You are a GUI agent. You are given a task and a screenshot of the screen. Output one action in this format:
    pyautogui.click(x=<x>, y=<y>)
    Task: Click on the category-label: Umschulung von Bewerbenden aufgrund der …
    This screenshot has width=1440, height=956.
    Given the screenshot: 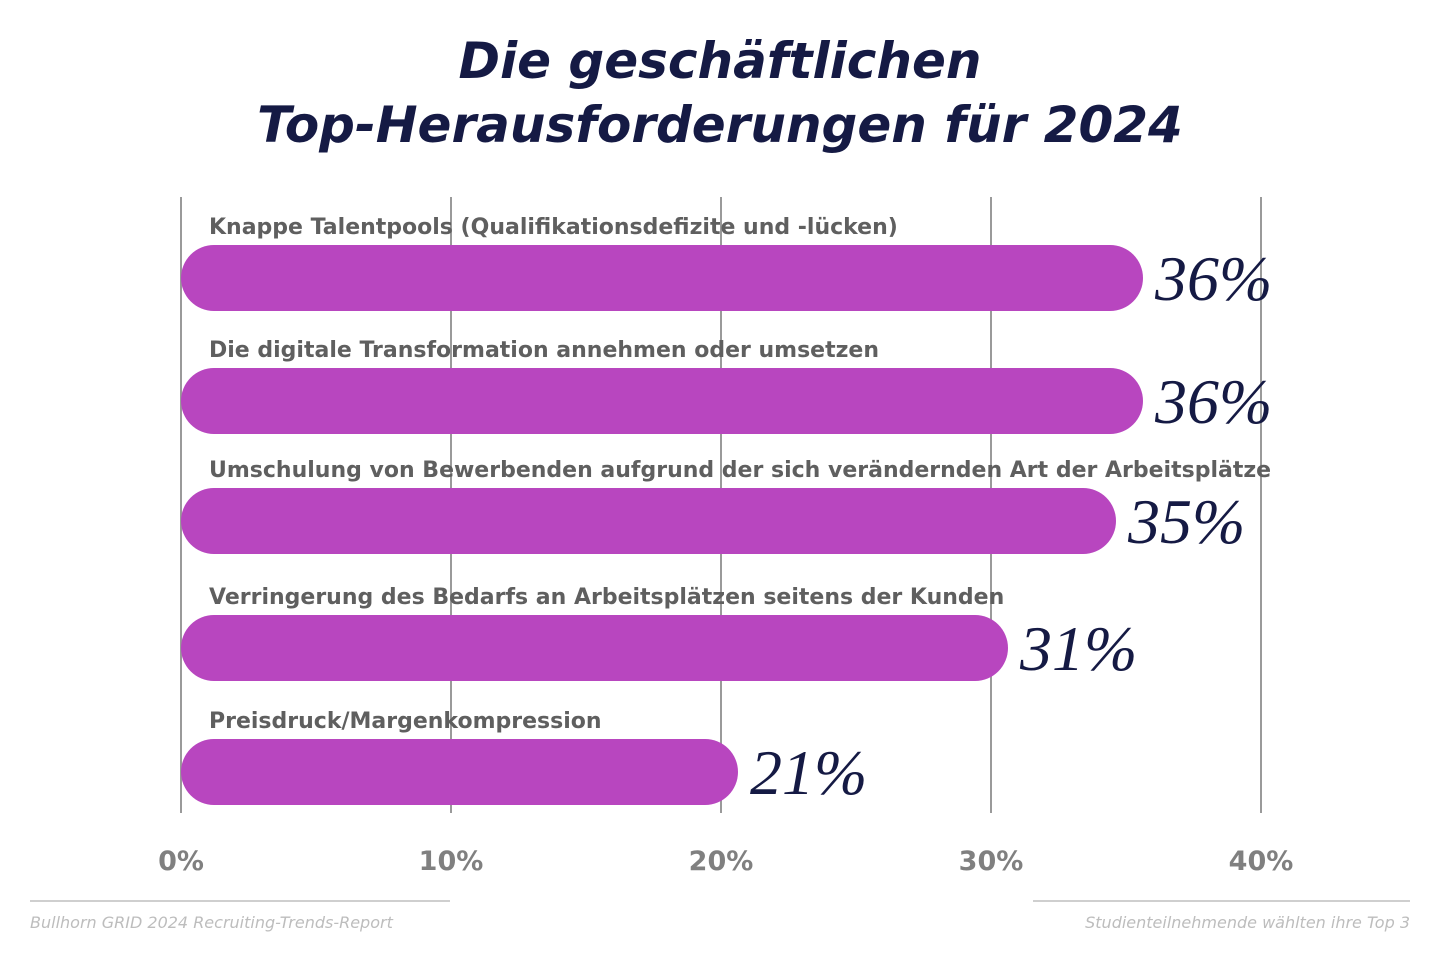 What is the action you would take?
    pyautogui.click(x=740, y=470)
    